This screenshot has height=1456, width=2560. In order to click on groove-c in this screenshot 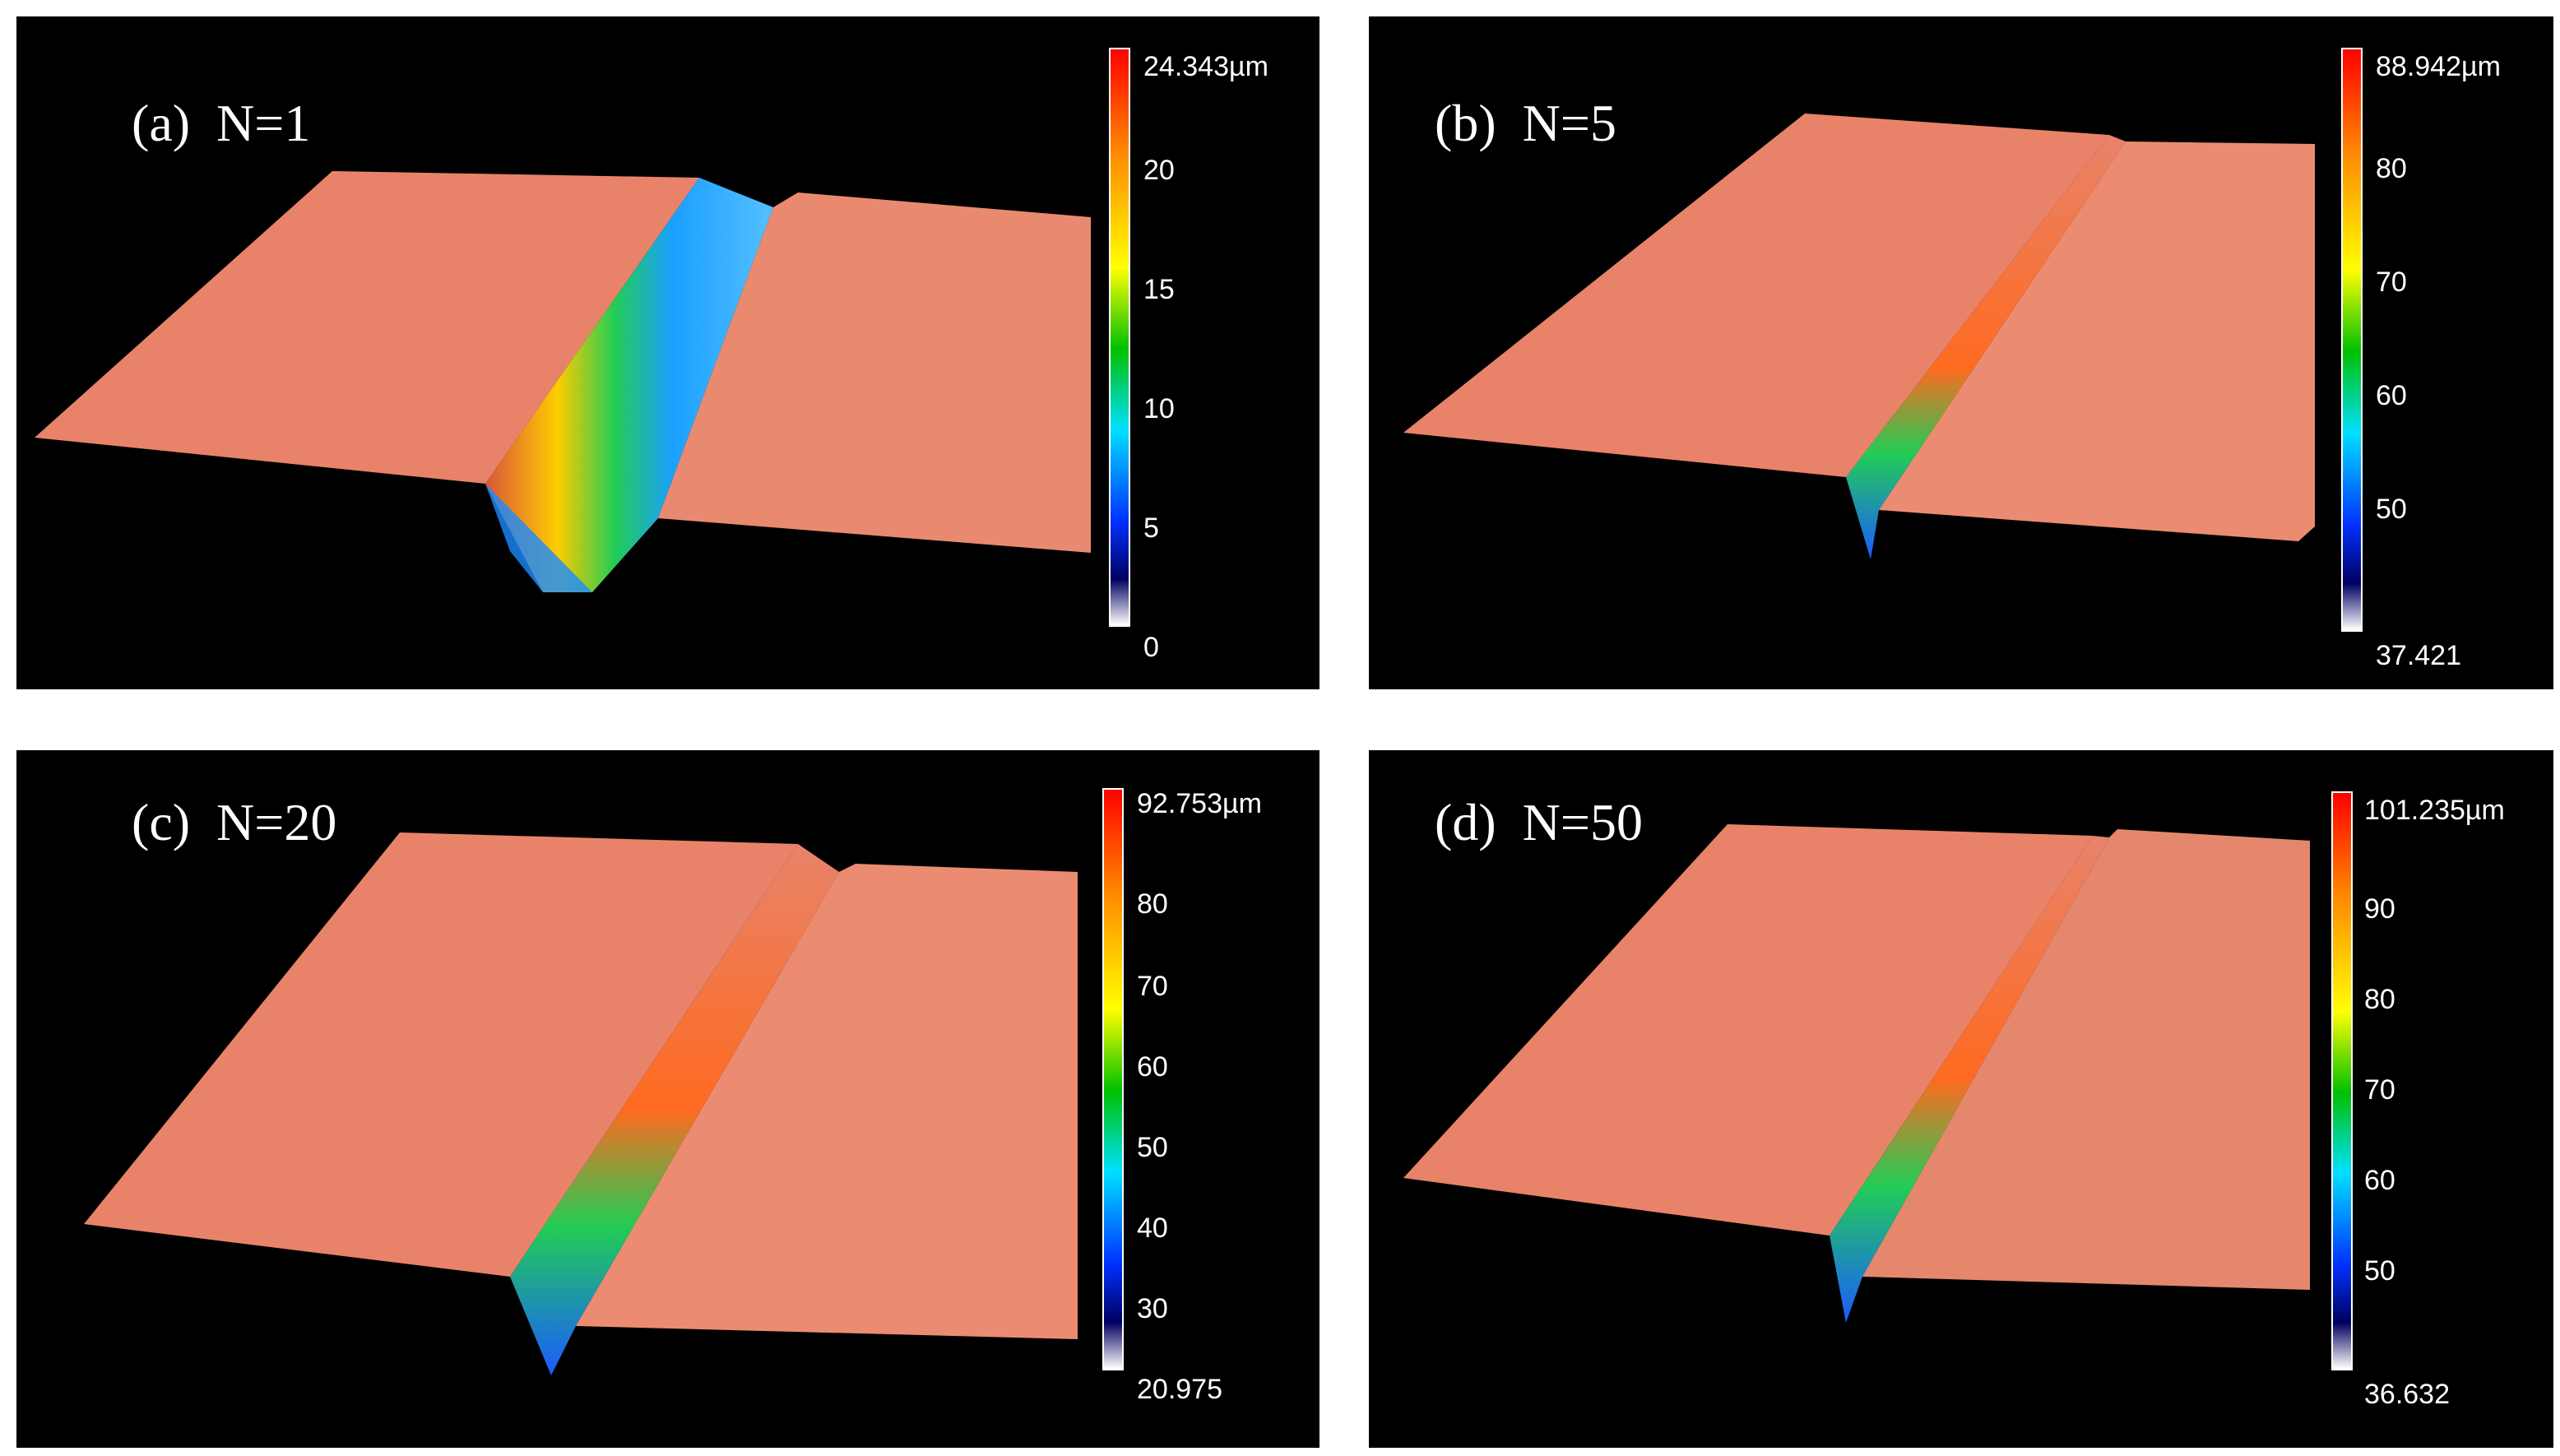, I will do `click(674, 1109)`.